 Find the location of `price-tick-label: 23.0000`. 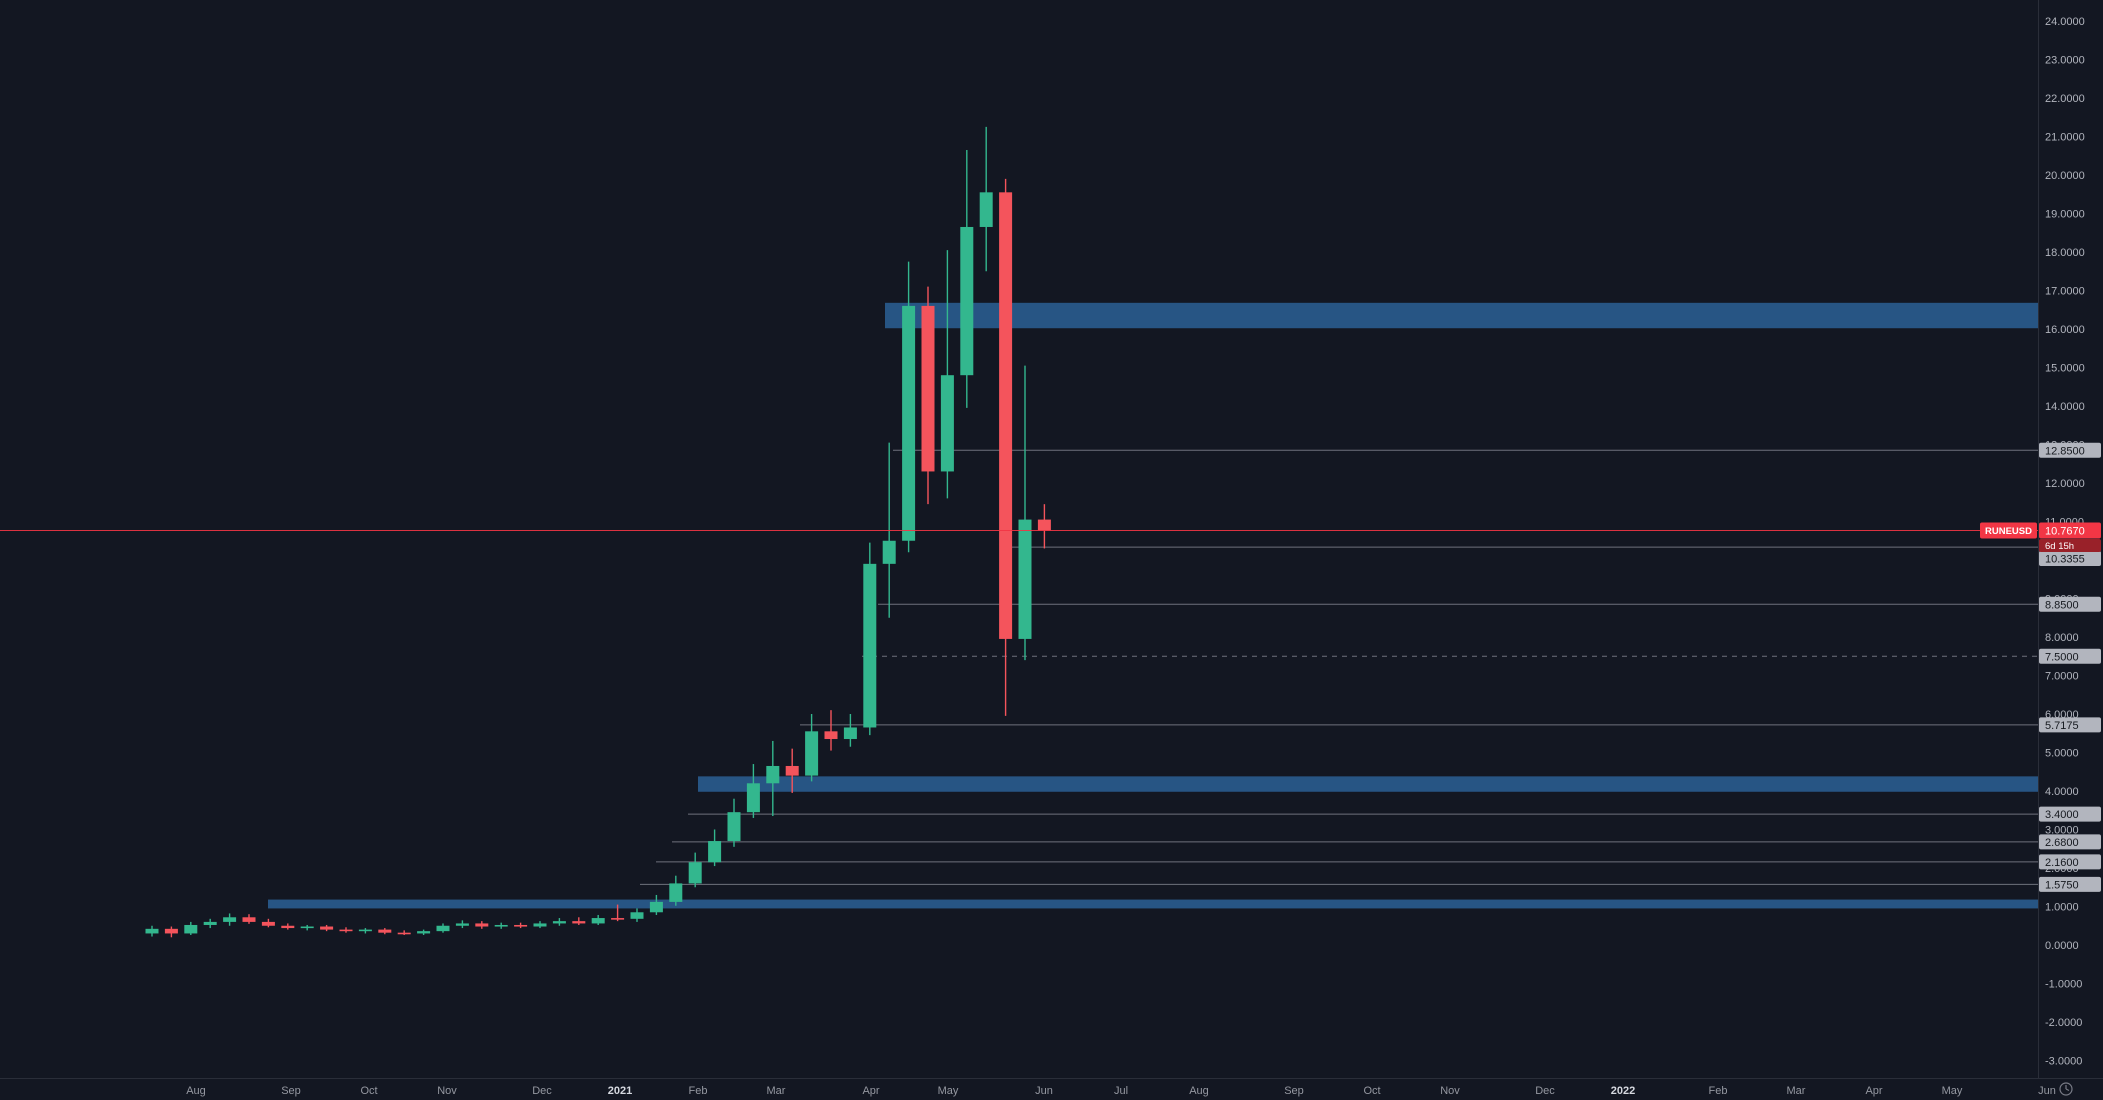

price-tick-label: 23.0000 is located at coordinates (2065, 61).